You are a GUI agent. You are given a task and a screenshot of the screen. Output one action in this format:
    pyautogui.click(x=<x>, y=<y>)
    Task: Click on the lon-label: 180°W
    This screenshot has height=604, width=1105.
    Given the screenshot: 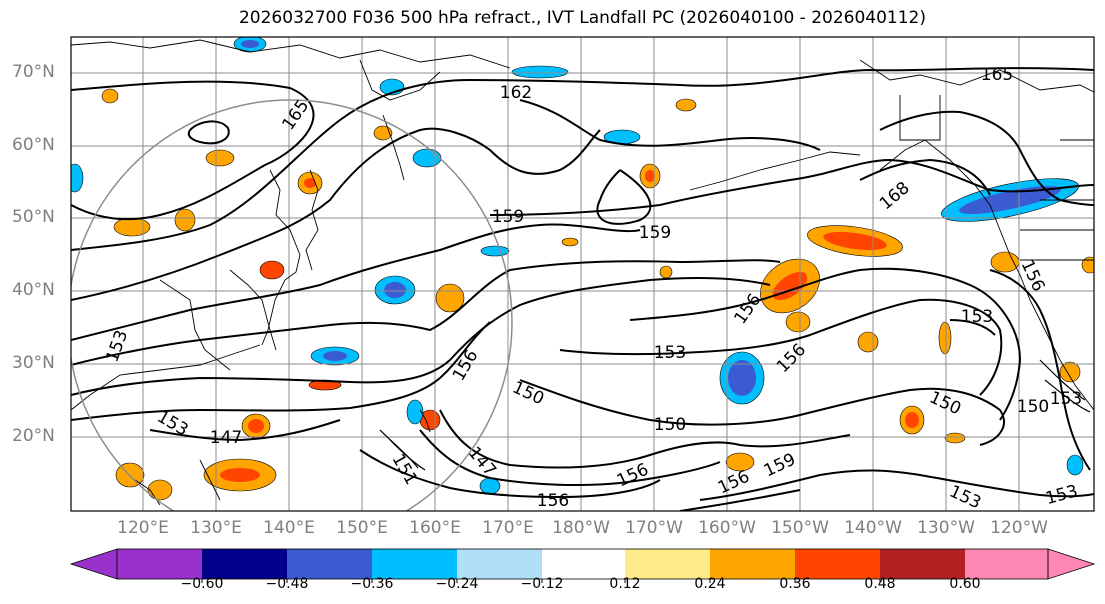 What is the action you would take?
    pyautogui.click(x=581, y=528)
    